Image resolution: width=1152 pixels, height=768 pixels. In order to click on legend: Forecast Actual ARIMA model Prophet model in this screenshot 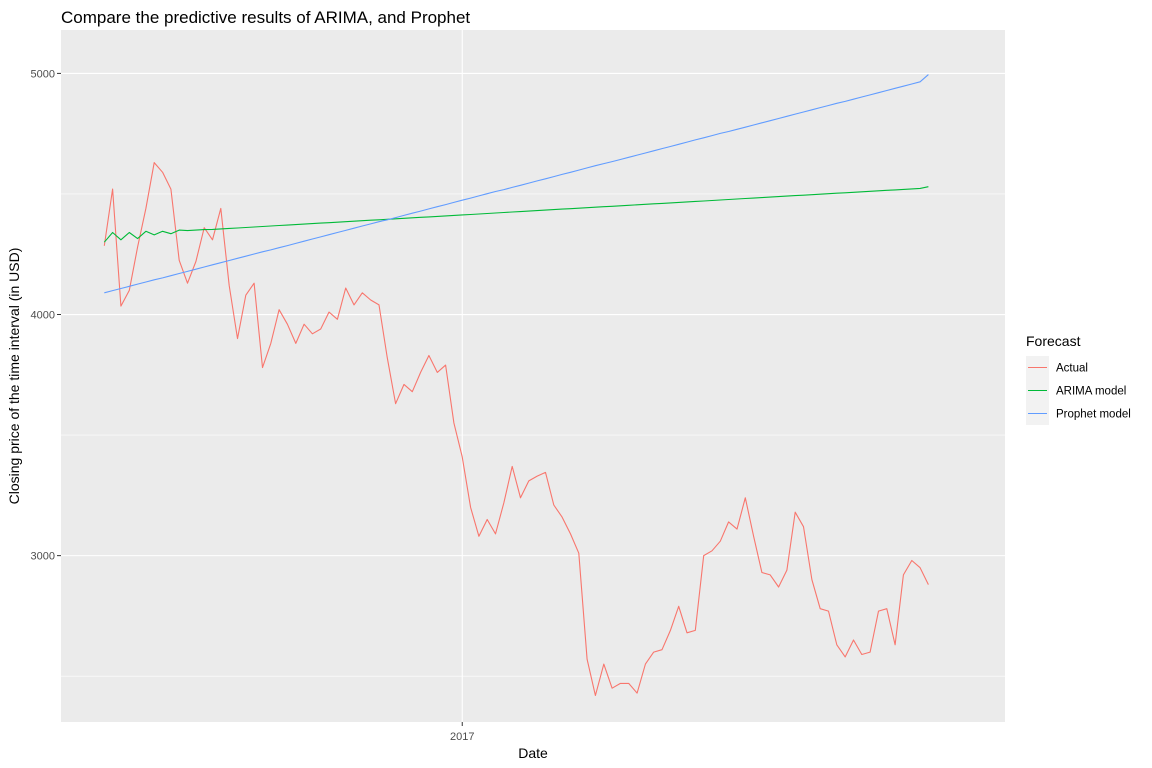, I will do `click(1078, 379)`.